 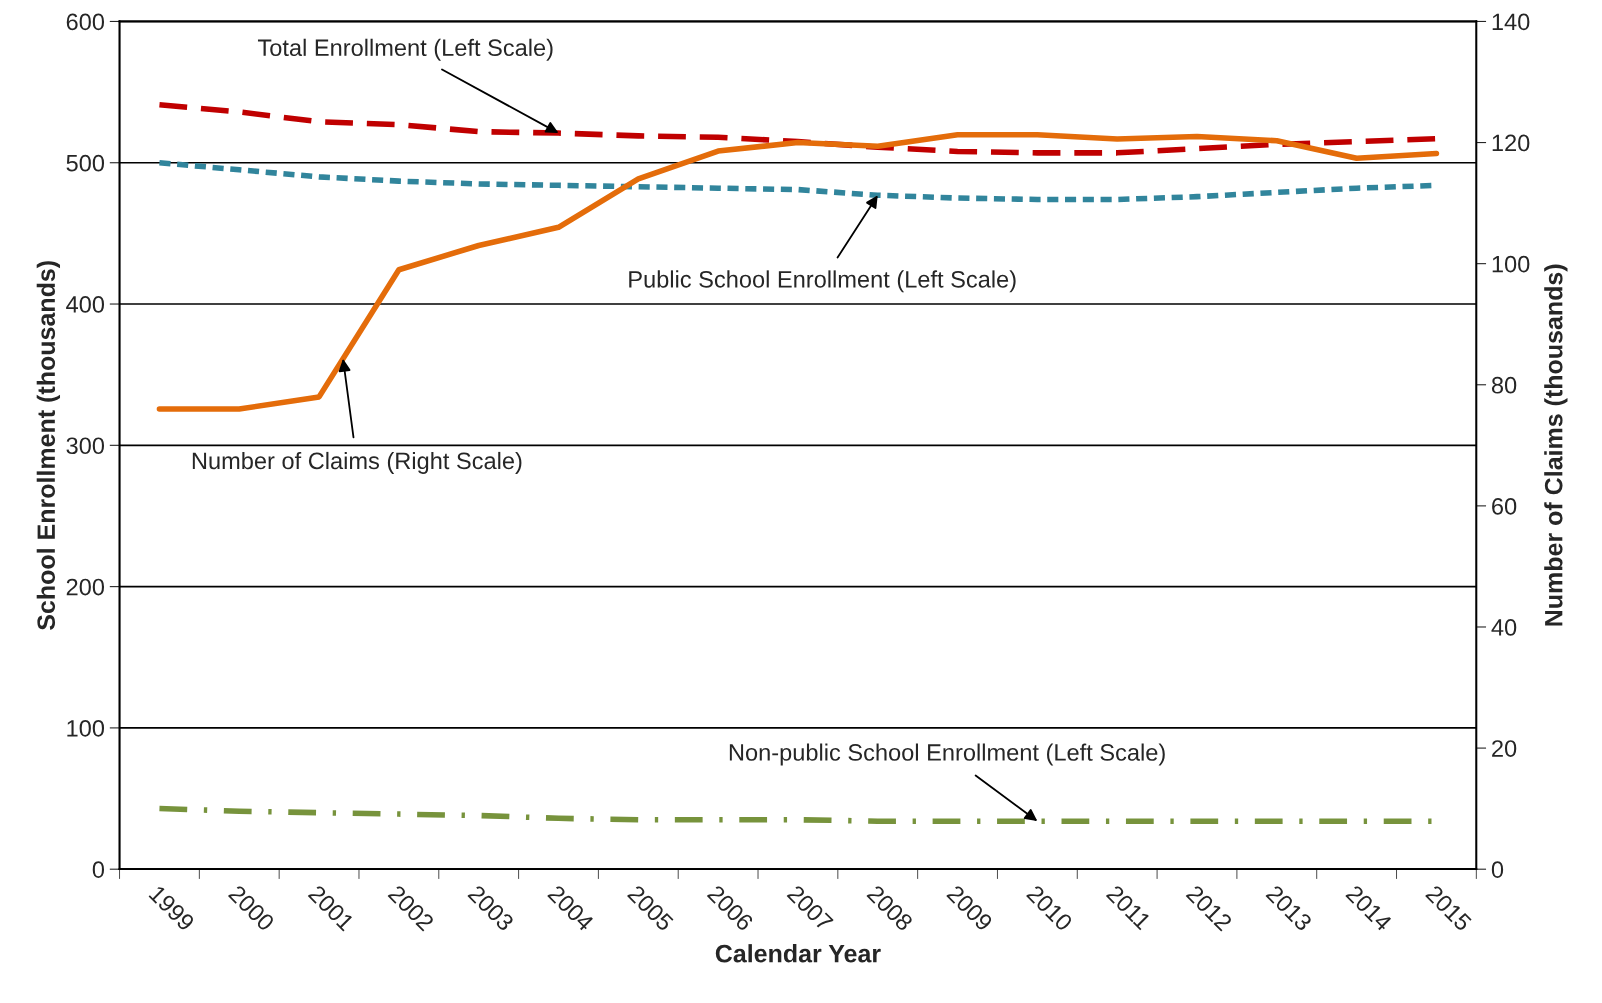 I want to click on y-tick-label: 500, so click(x=85, y=163).